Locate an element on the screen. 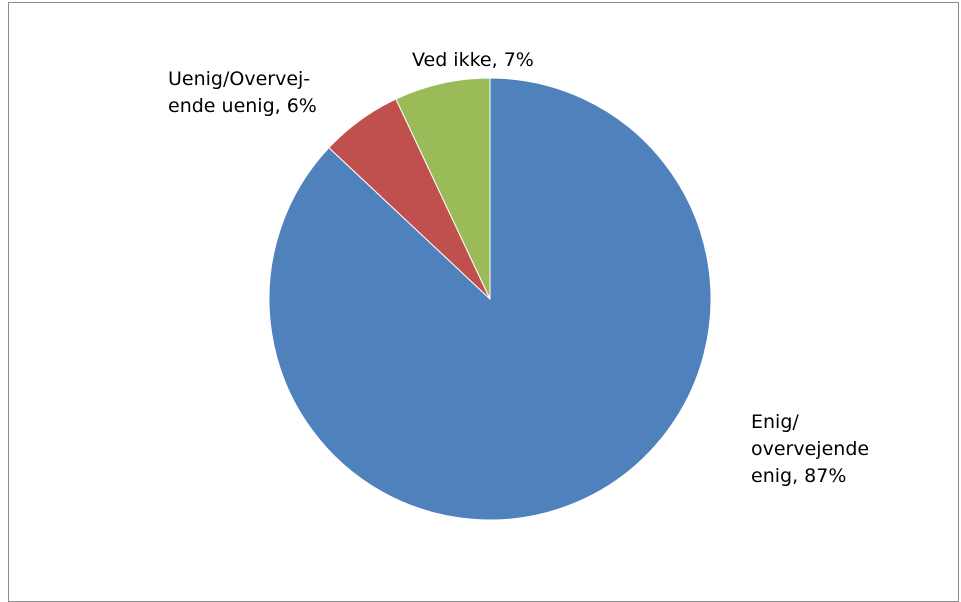  slice-label-line: Uenig/Overvej- is located at coordinates (239, 79).